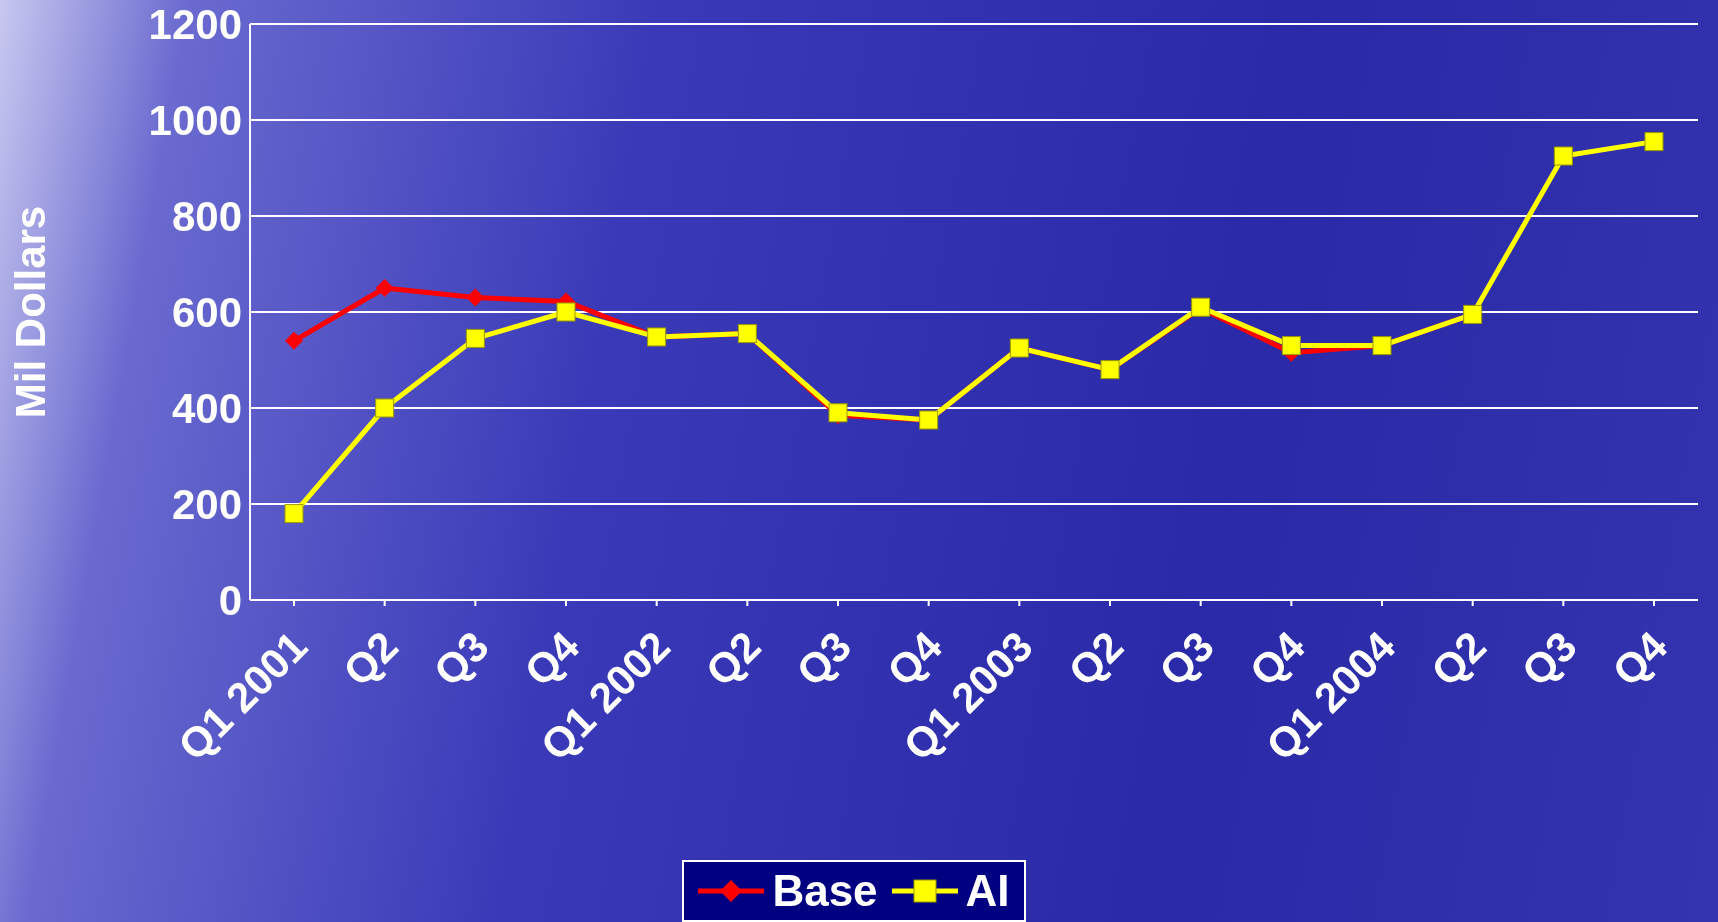  Describe the element at coordinates (195, 120) in the screenshot. I see `y-tick-label: 1000` at that location.